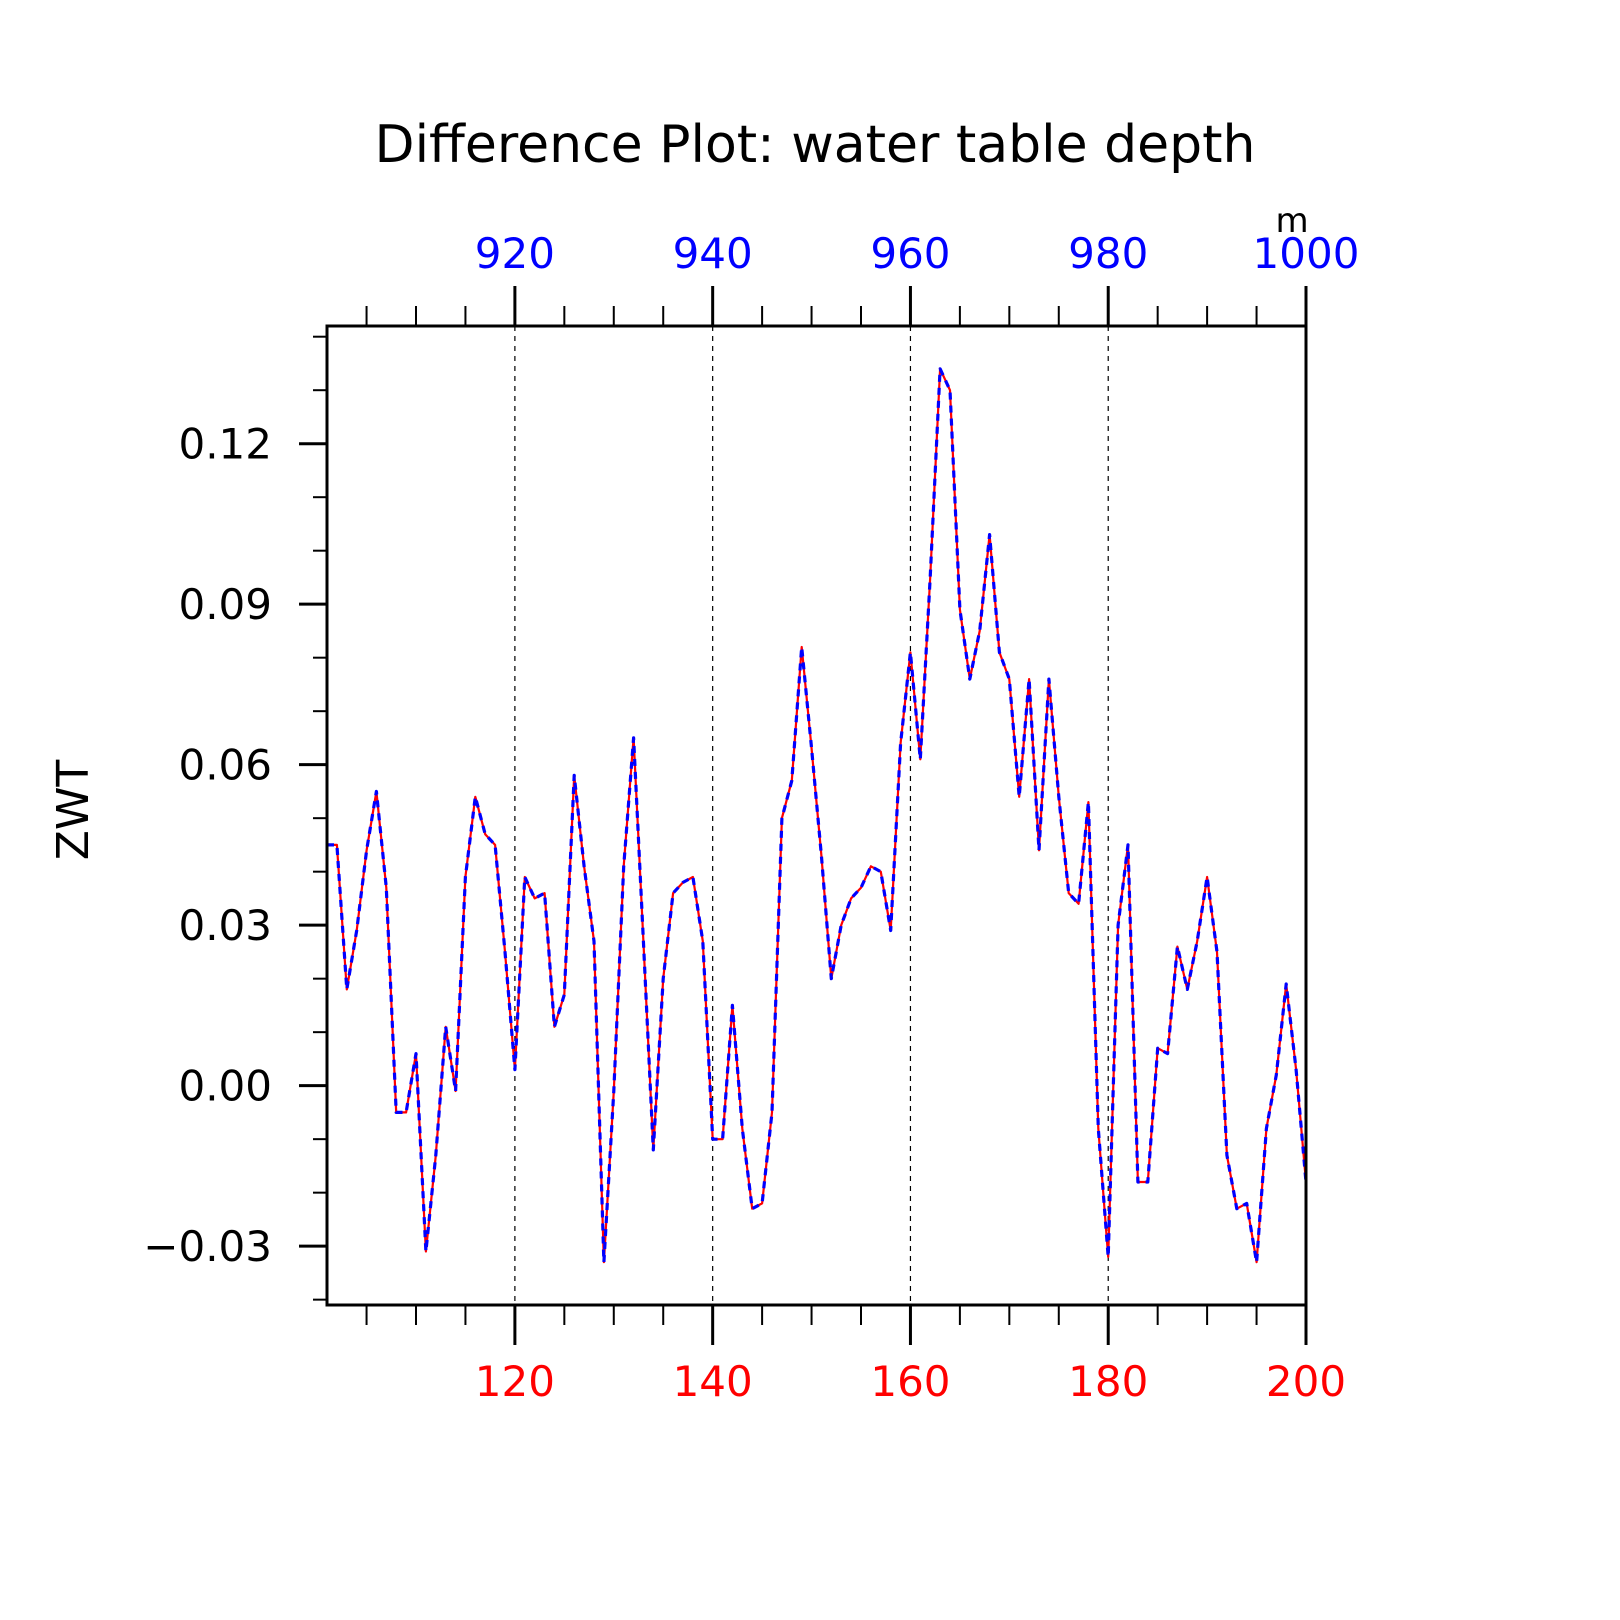  What do you see at coordinates (225, 925) in the screenshot?
I see `y-tick-label-2: 0.03` at bounding box center [225, 925].